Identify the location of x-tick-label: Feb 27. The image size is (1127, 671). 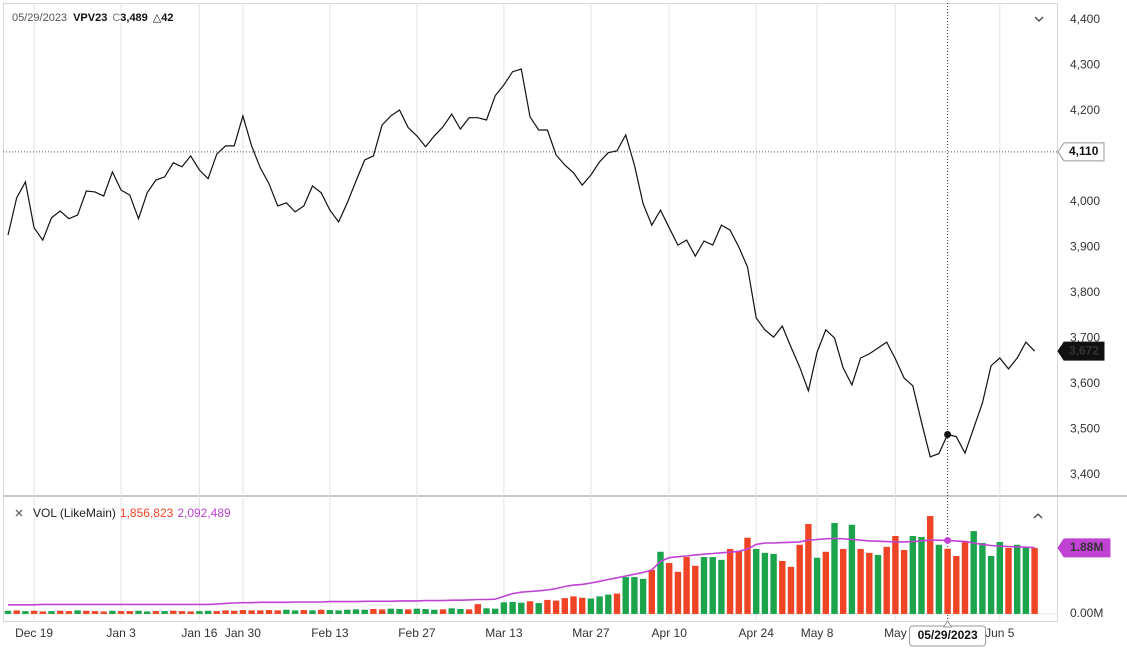
(417, 633).